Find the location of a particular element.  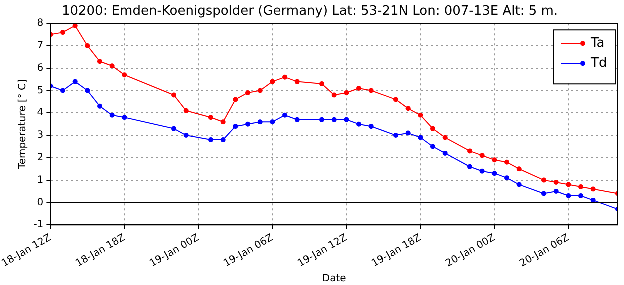

y-tick-label: 5 is located at coordinates (40, 90).